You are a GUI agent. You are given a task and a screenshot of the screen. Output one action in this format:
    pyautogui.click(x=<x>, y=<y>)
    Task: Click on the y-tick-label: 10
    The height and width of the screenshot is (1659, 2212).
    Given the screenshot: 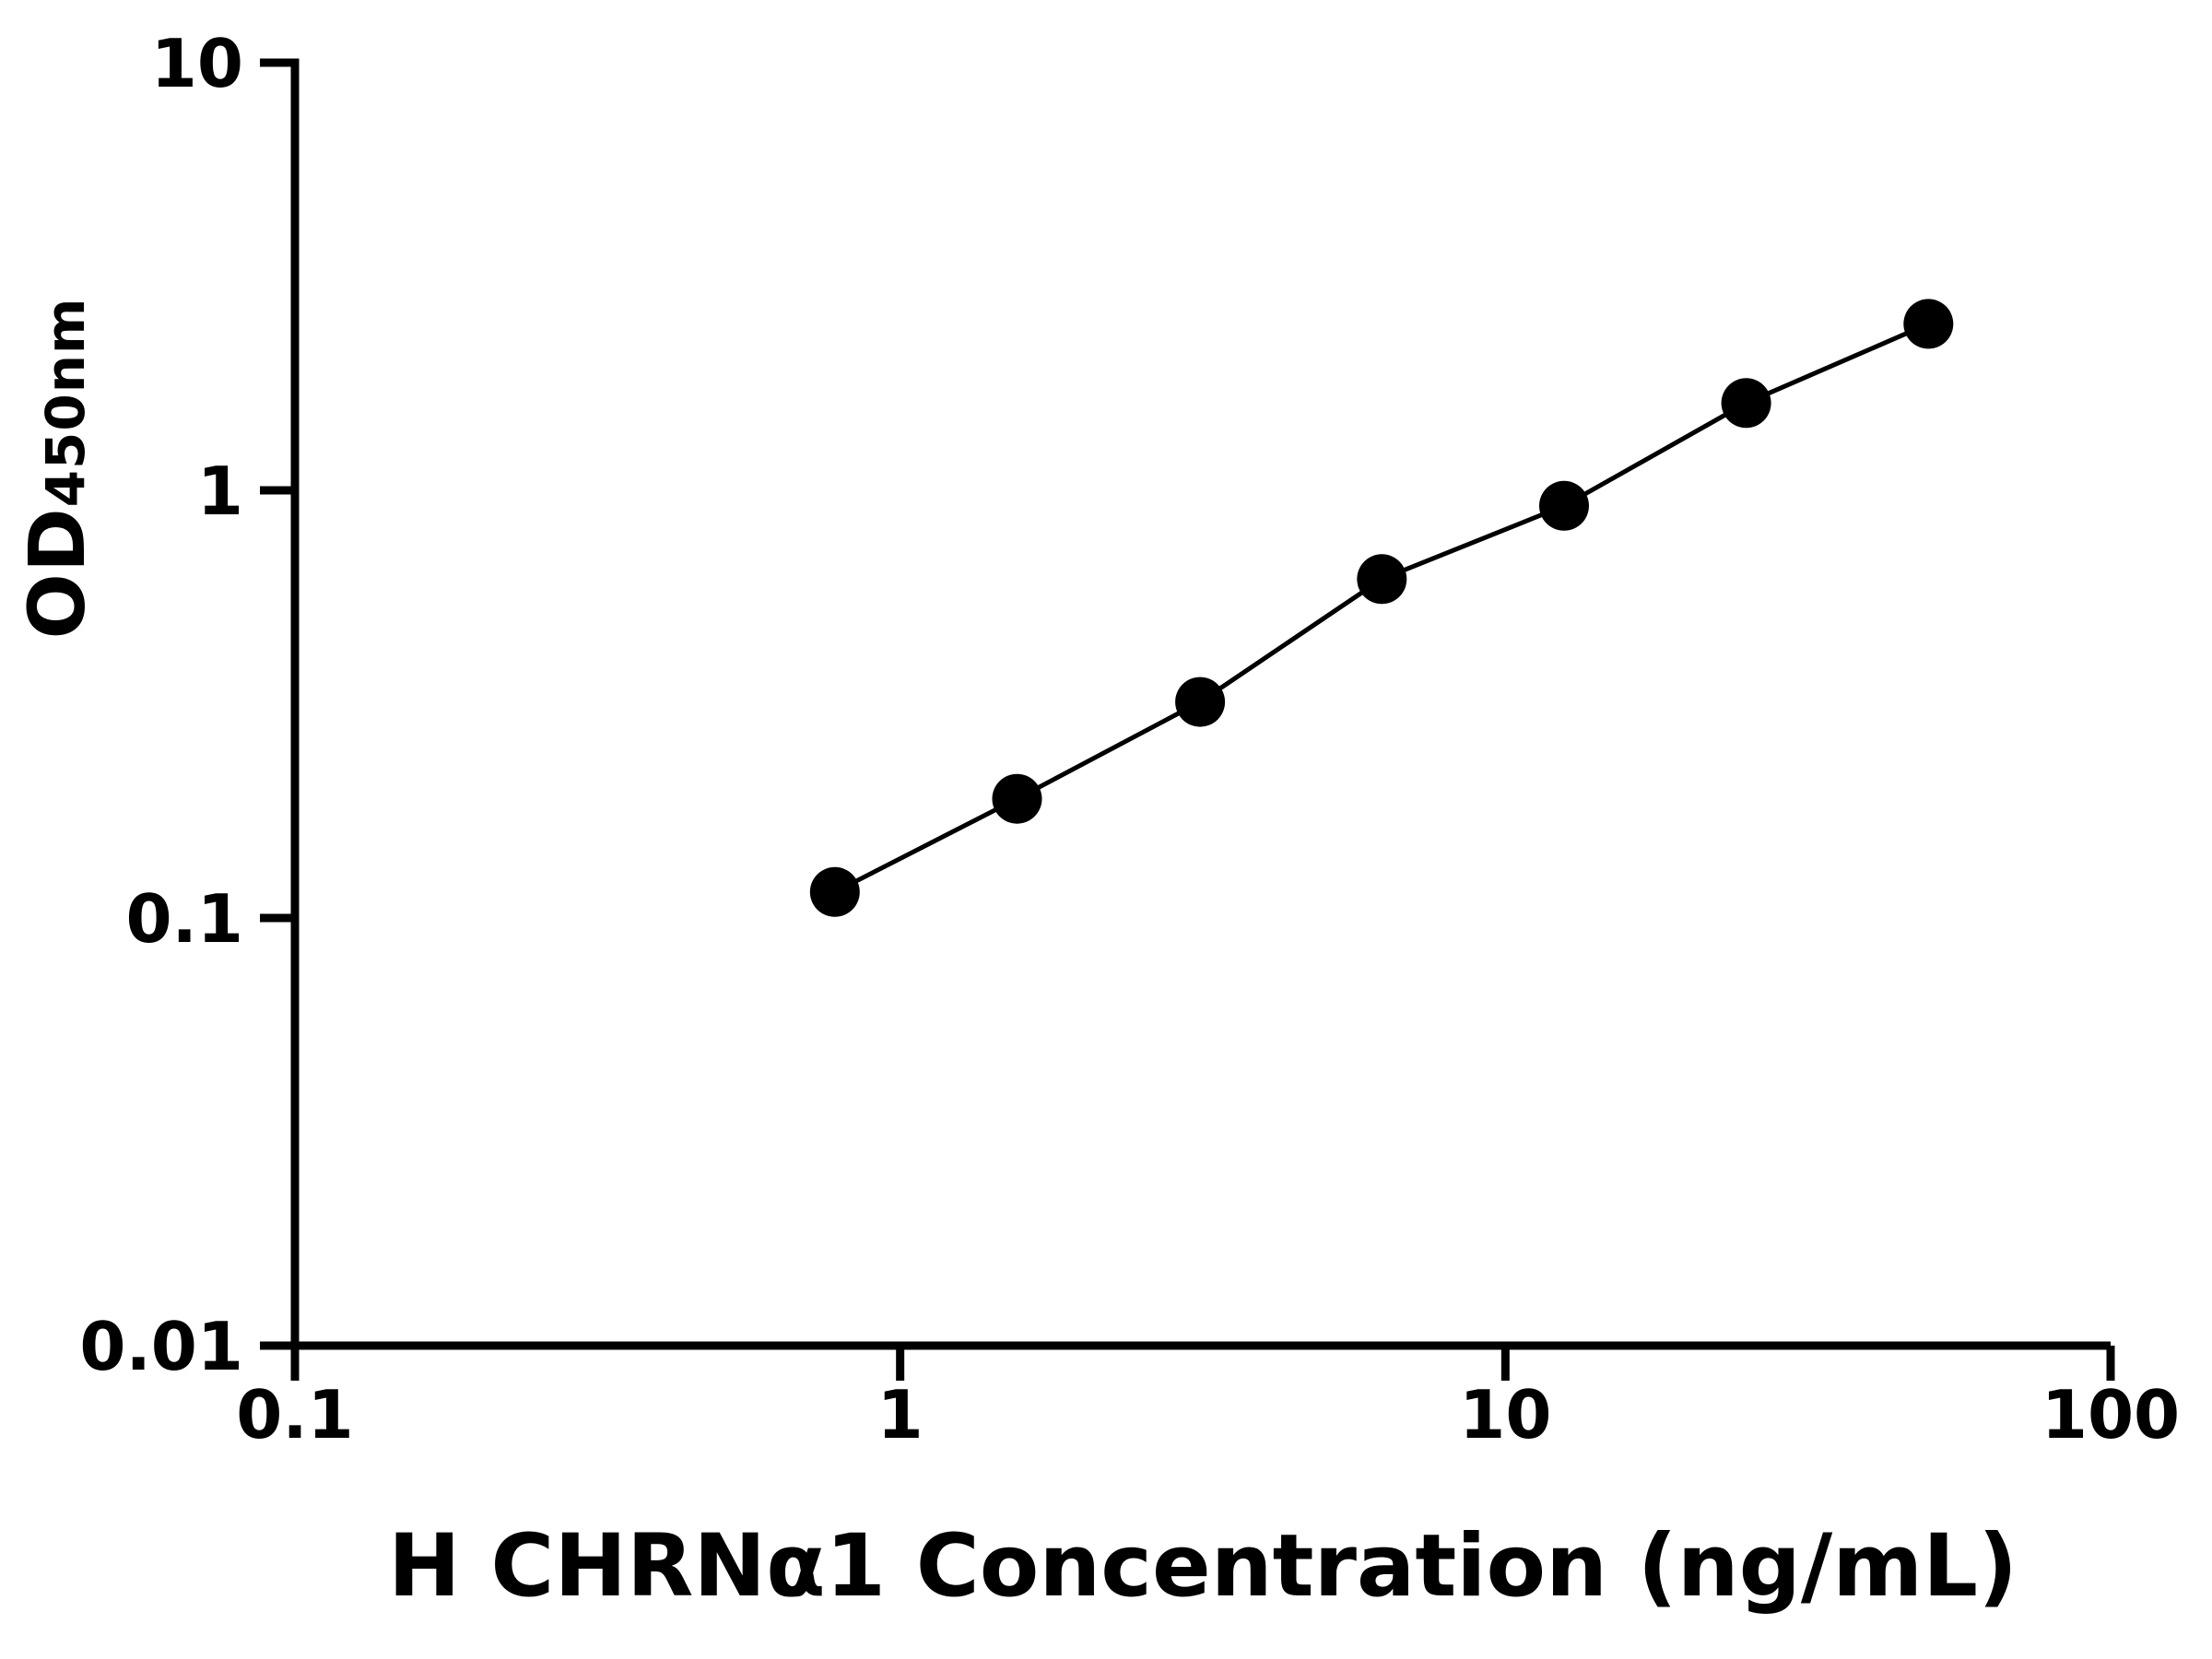 What is the action you would take?
    pyautogui.click(x=197, y=63)
    